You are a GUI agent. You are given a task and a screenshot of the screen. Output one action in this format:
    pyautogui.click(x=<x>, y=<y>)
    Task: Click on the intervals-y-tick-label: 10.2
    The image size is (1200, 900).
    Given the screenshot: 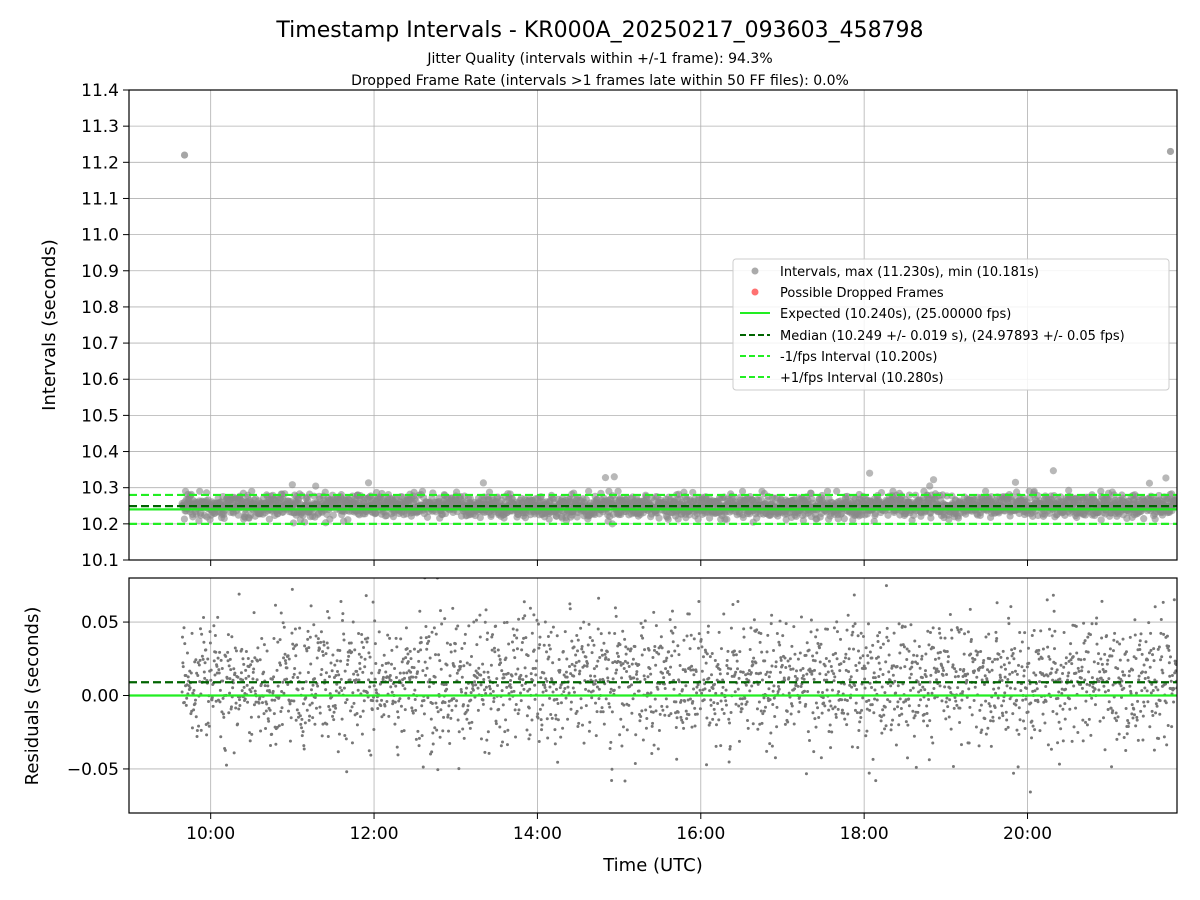 What is the action you would take?
    pyautogui.click(x=100, y=525)
    